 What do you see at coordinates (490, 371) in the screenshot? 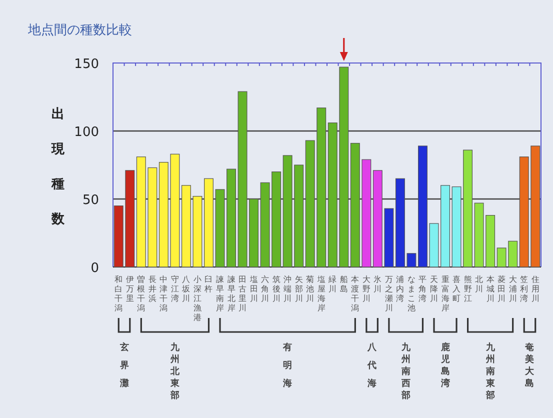
I see `text: 九州南東部` at bounding box center [490, 371].